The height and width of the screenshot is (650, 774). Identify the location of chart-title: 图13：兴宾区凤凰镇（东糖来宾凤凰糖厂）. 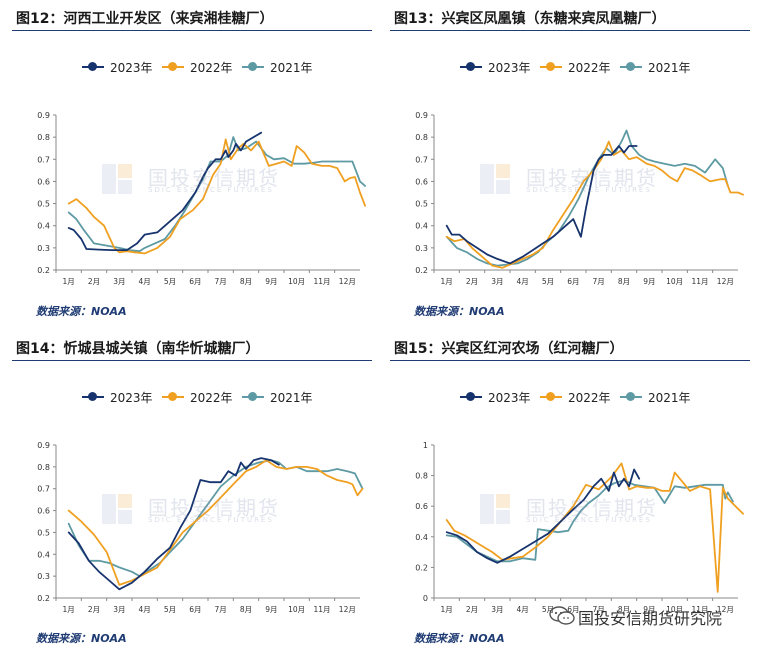
(530, 19).